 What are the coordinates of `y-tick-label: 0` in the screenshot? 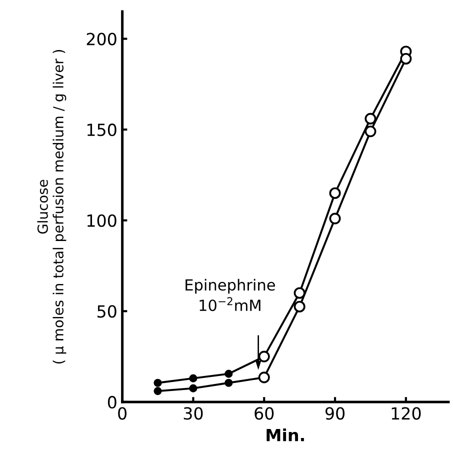 It's located at (112, 402).